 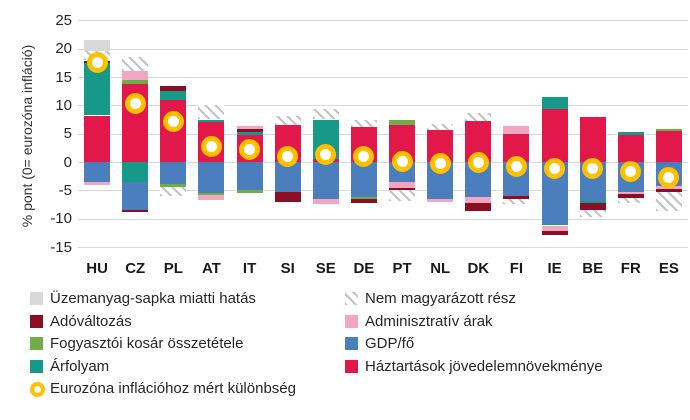 What do you see at coordinates (36, 366) in the screenshot?
I see `legend-swatch-fx` at bounding box center [36, 366].